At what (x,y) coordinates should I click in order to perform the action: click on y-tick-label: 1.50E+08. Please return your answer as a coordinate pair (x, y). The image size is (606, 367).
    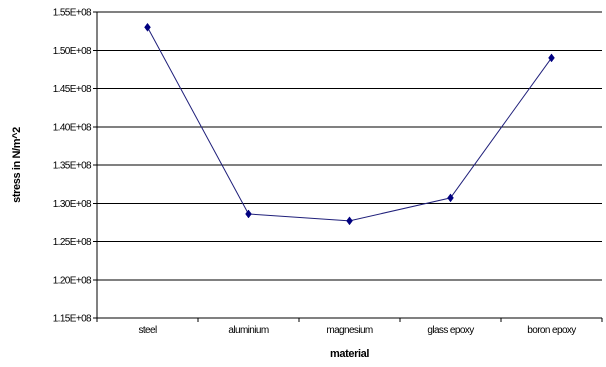
    Looking at the image, I should click on (72, 51).